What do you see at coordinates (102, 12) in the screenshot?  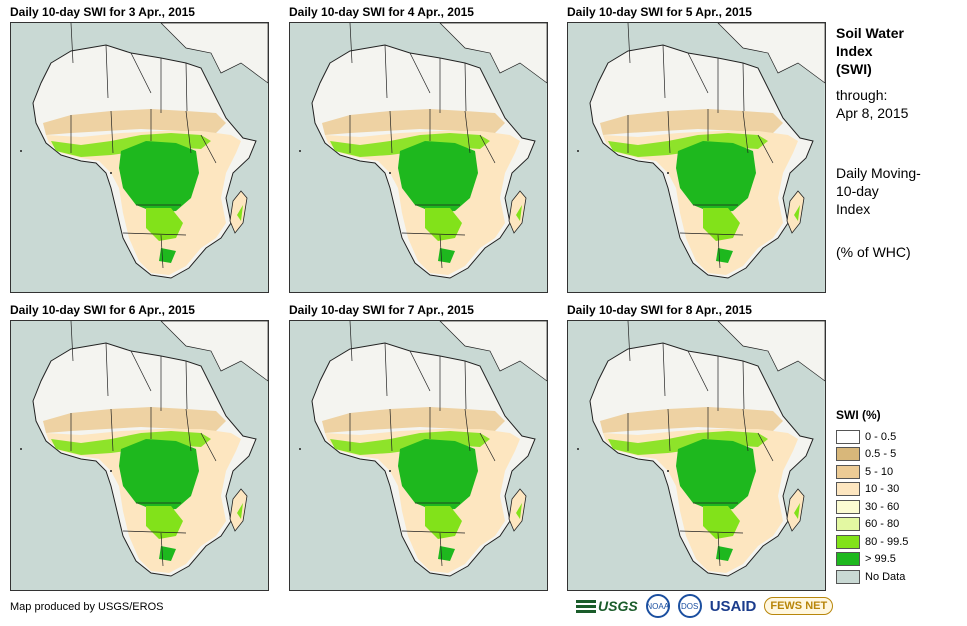 I see `map-title: Daily 10-day SWI for 3 Apr., 2015` at bounding box center [102, 12].